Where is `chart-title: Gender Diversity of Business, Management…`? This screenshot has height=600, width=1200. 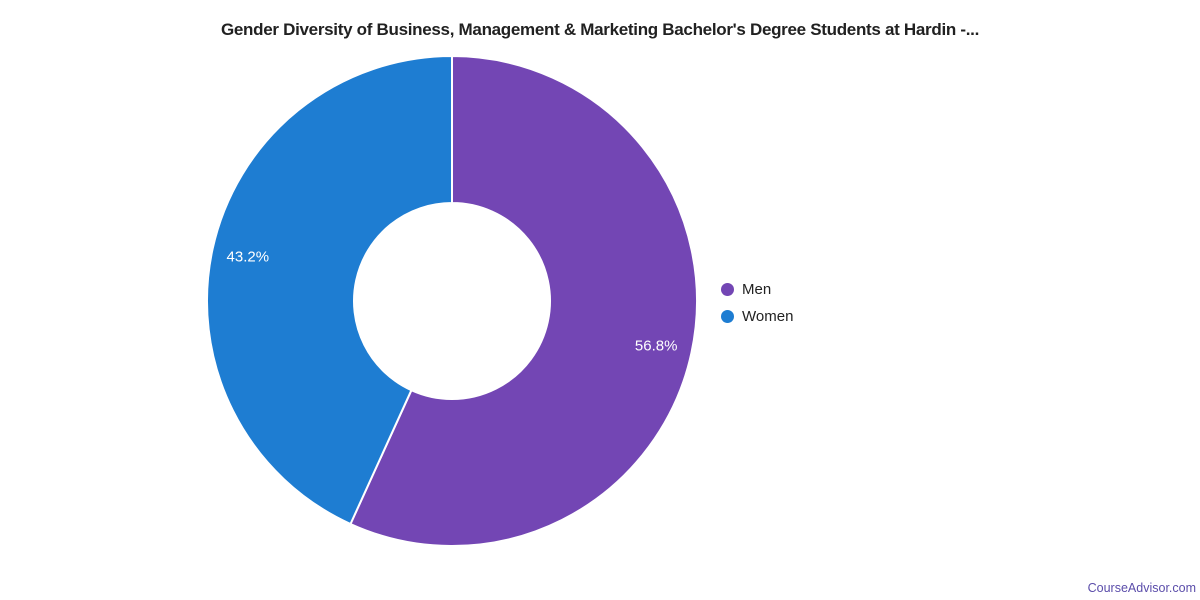
chart-title: Gender Diversity of Business, Management… is located at coordinates (600, 29).